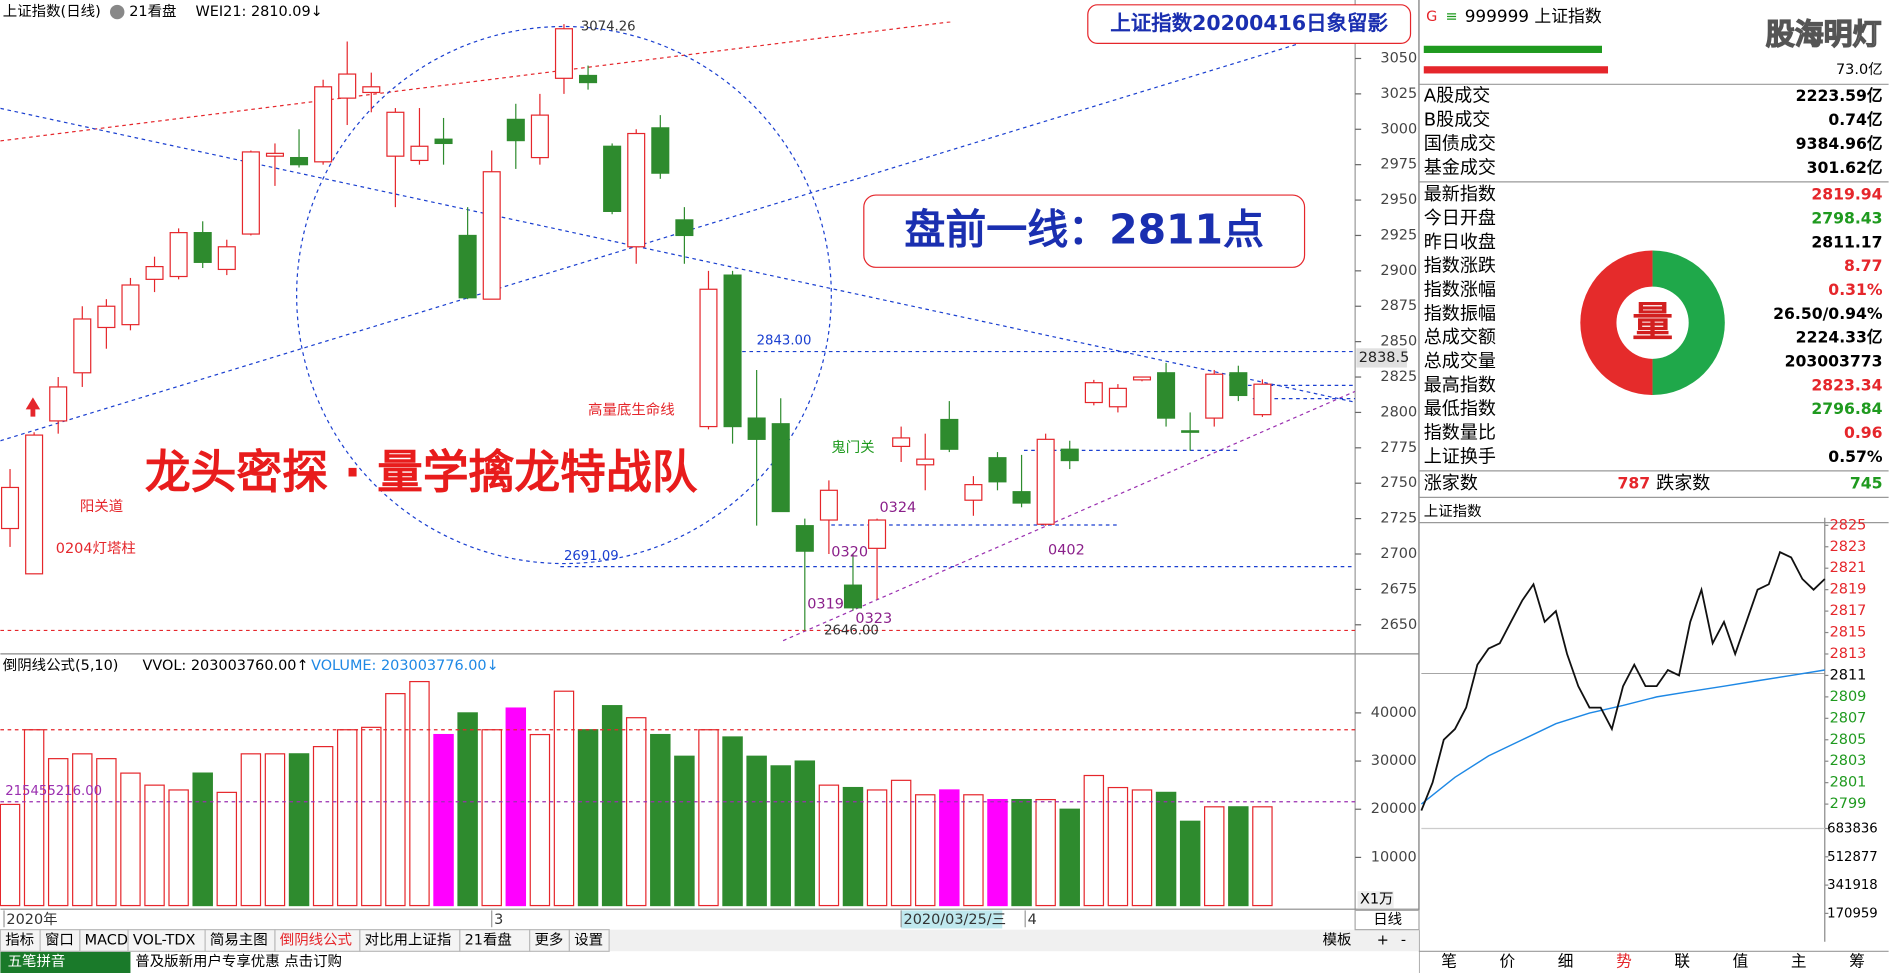 This screenshot has height=973, width=1889. I want to click on y-tick-label: 2850, so click(1398, 342).